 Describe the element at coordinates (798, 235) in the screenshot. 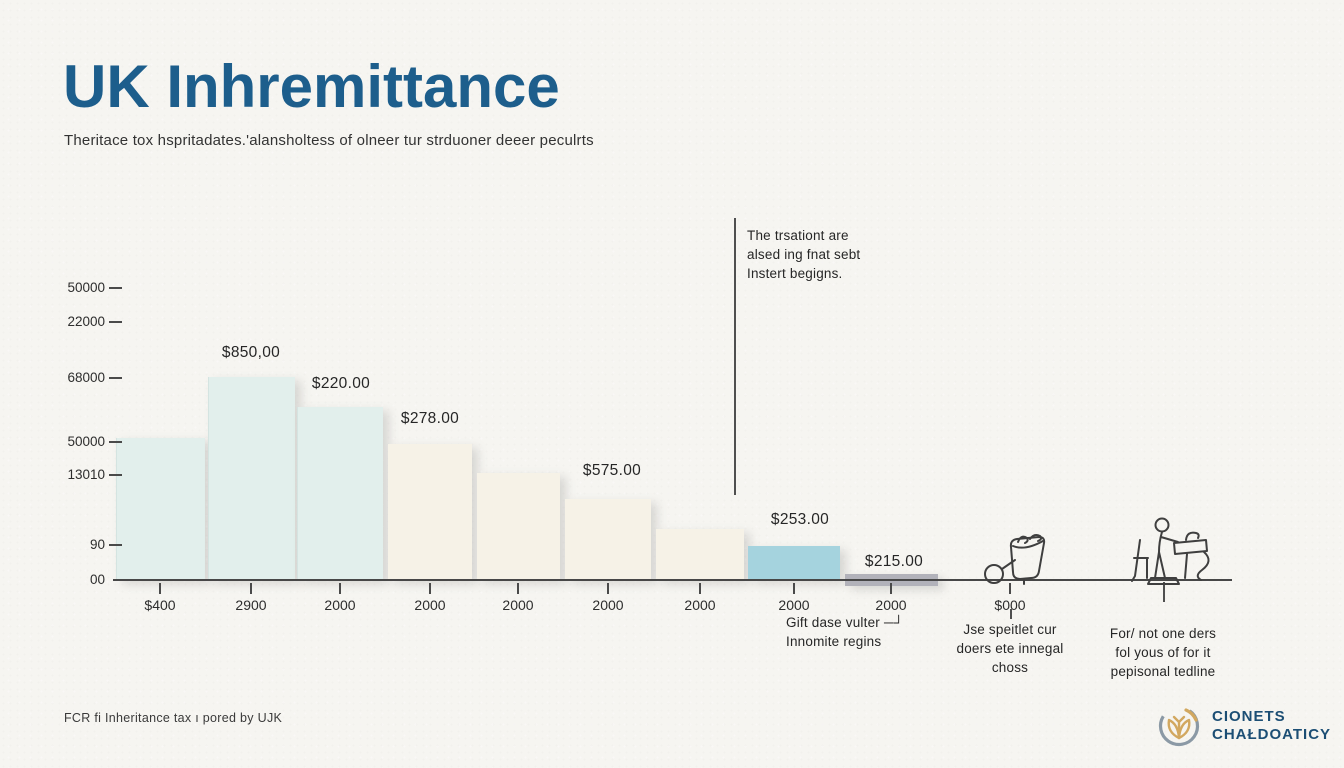

I see `callout-text-line: The trsationt are` at that location.